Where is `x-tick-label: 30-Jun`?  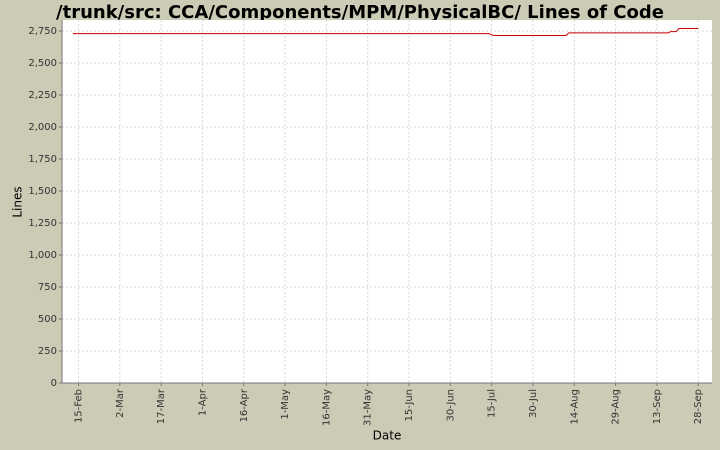 x-tick-label: 30-Jun is located at coordinates (450, 405).